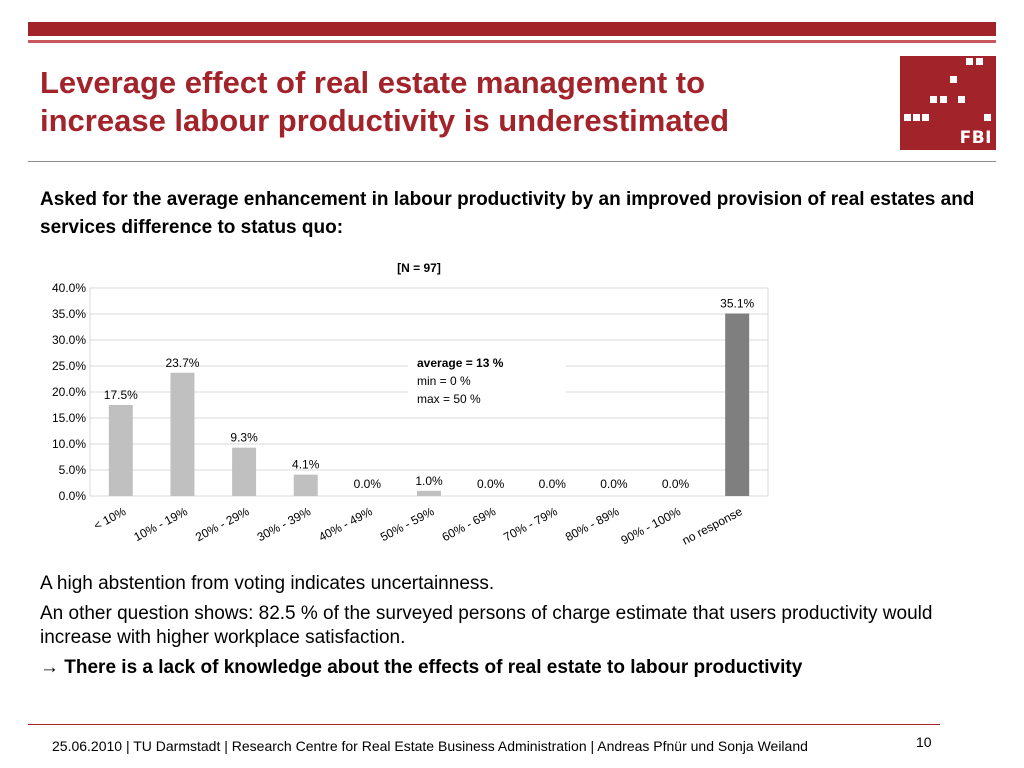 The image size is (1024, 768). Describe the element at coordinates (948, 103) in the screenshot. I see `fbi-logo: FBI` at that location.